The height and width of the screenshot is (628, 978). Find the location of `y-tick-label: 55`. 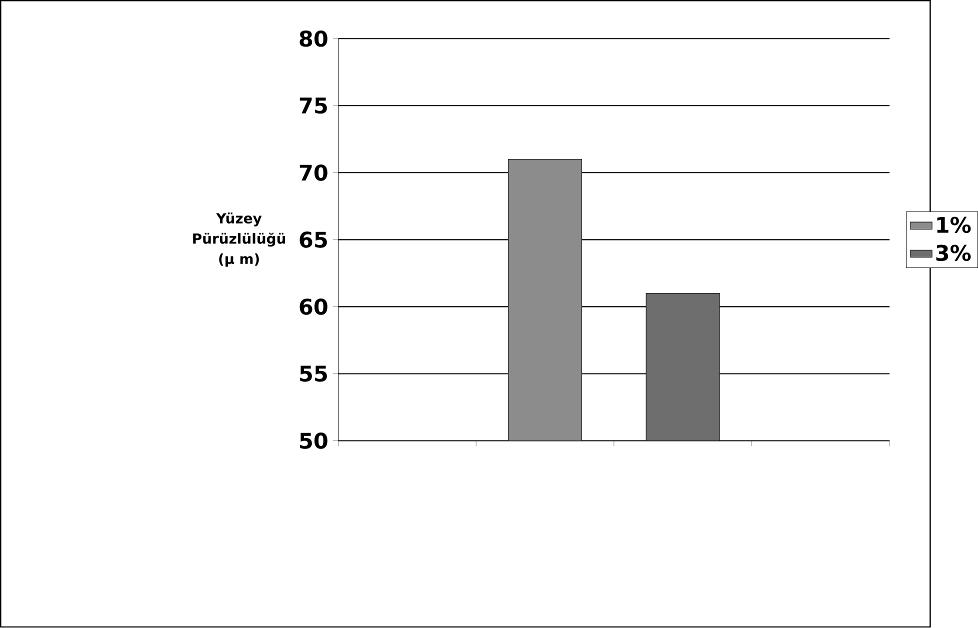

y-tick-label: 55 is located at coordinates (313, 374).